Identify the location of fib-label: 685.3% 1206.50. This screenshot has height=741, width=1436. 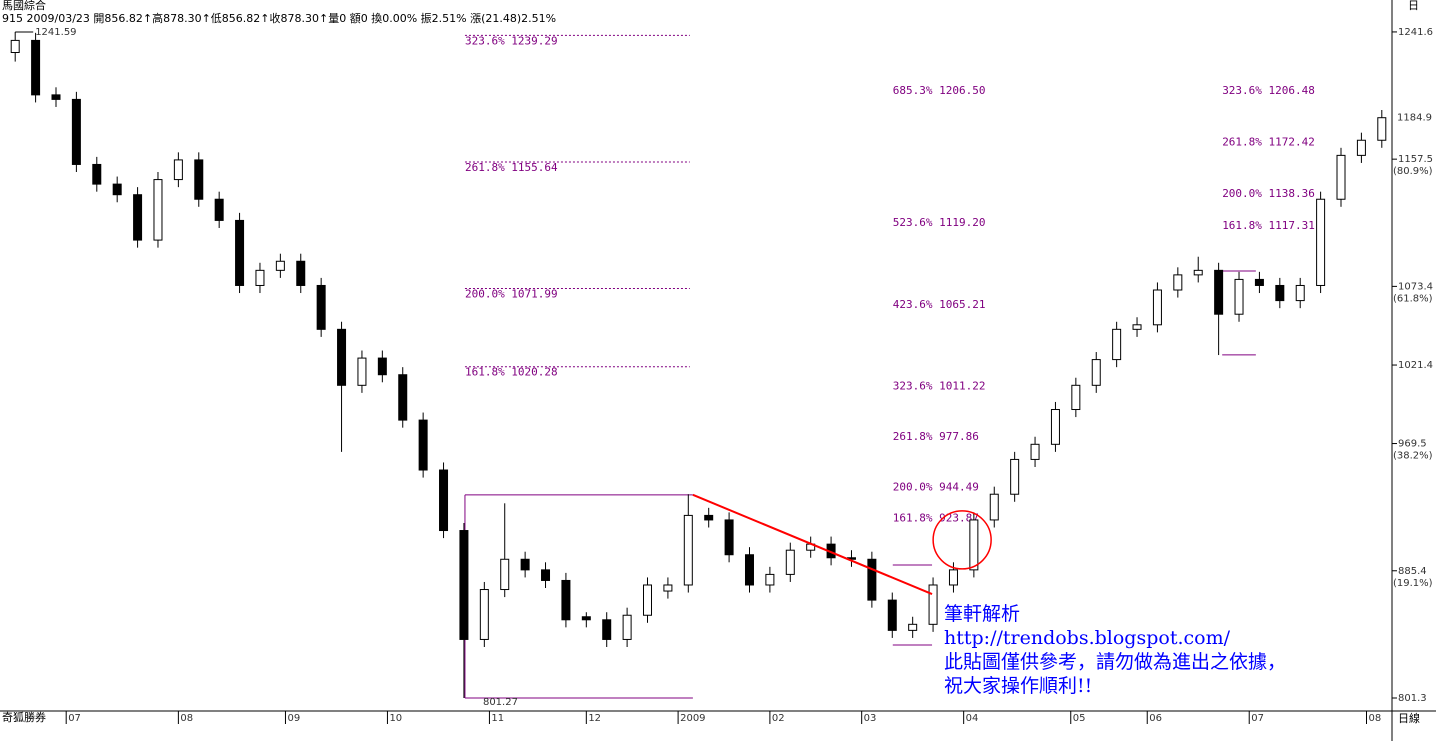
(939, 90).